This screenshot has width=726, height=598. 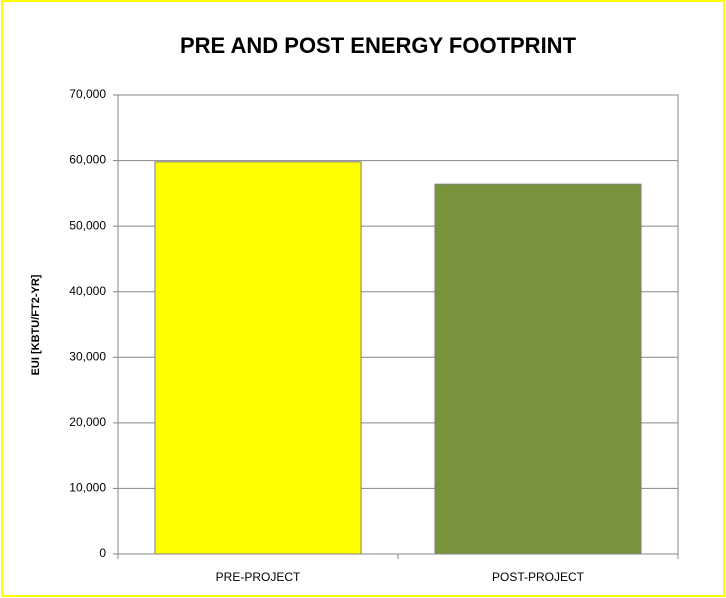 What do you see at coordinates (87, 488) in the screenshot?
I see `y-tick-label: 10,000` at bounding box center [87, 488].